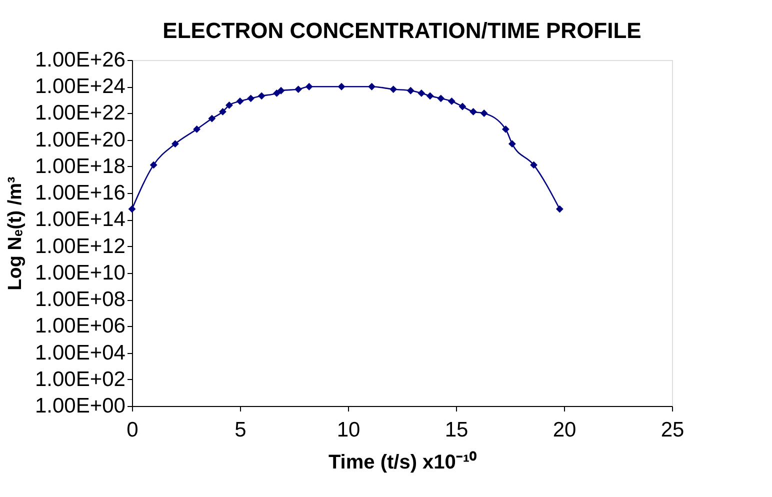 This screenshot has width=772, height=497. Describe the element at coordinates (80, 166) in the screenshot. I see `y-tick-label: 1.00E+18` at that location.